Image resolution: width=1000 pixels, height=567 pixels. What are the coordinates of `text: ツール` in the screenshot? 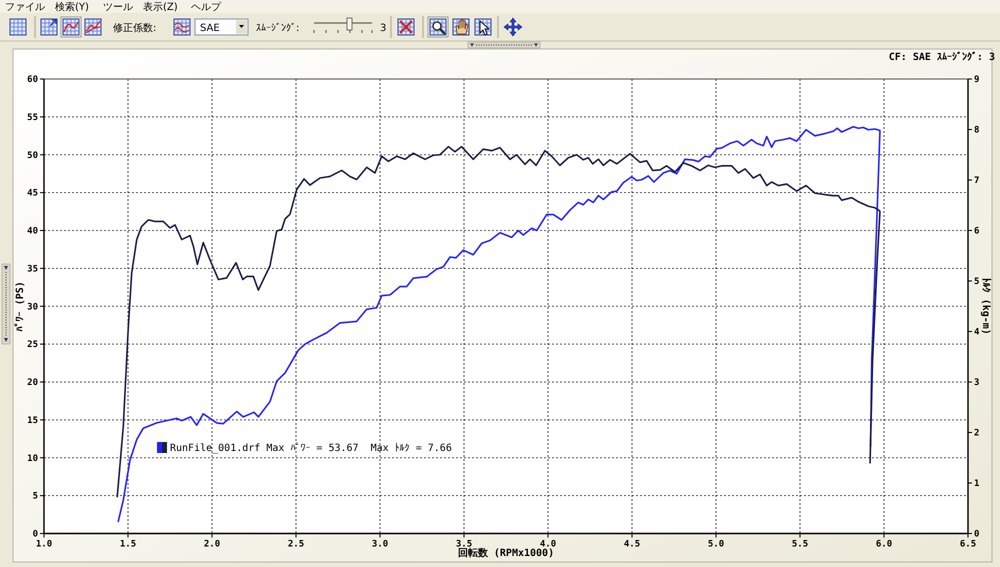 It's located at (118, 7).